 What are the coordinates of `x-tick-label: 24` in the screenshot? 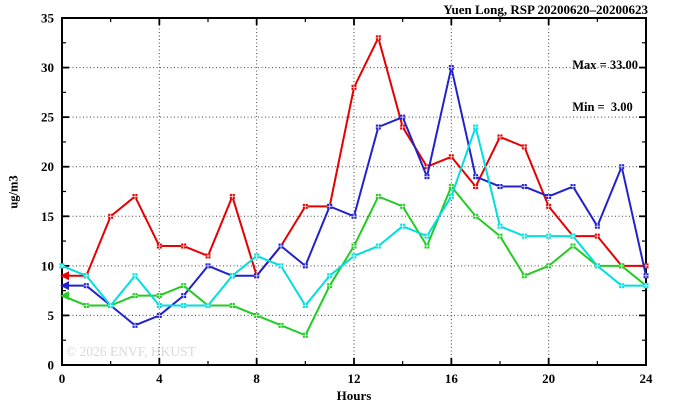 It's located at (647, 378).